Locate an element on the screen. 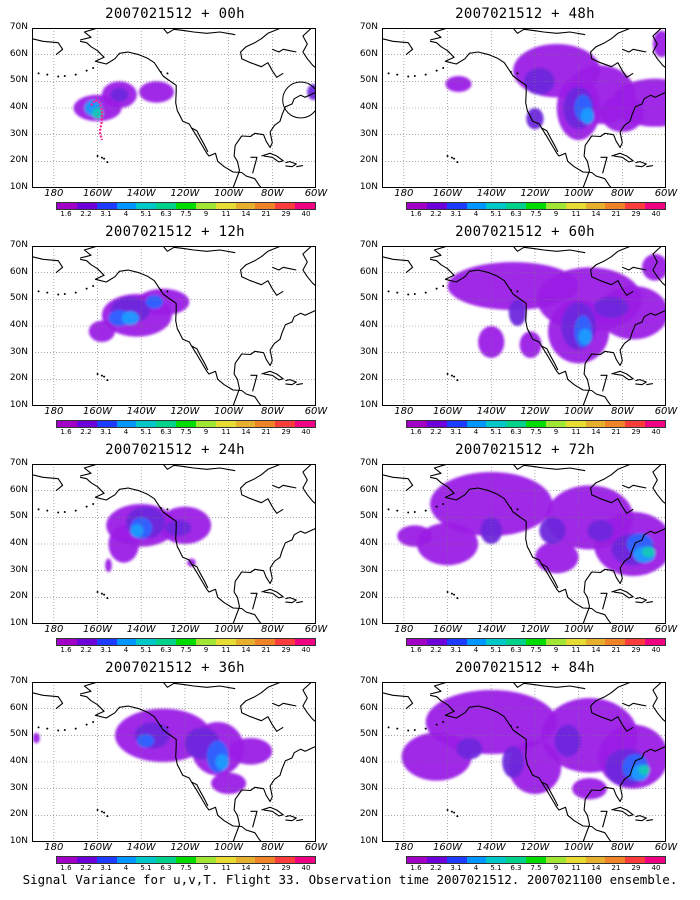 The height and width of the screenshot is (900, 700). colorbar-label: 6.3 is located at coordinates (516, 650).